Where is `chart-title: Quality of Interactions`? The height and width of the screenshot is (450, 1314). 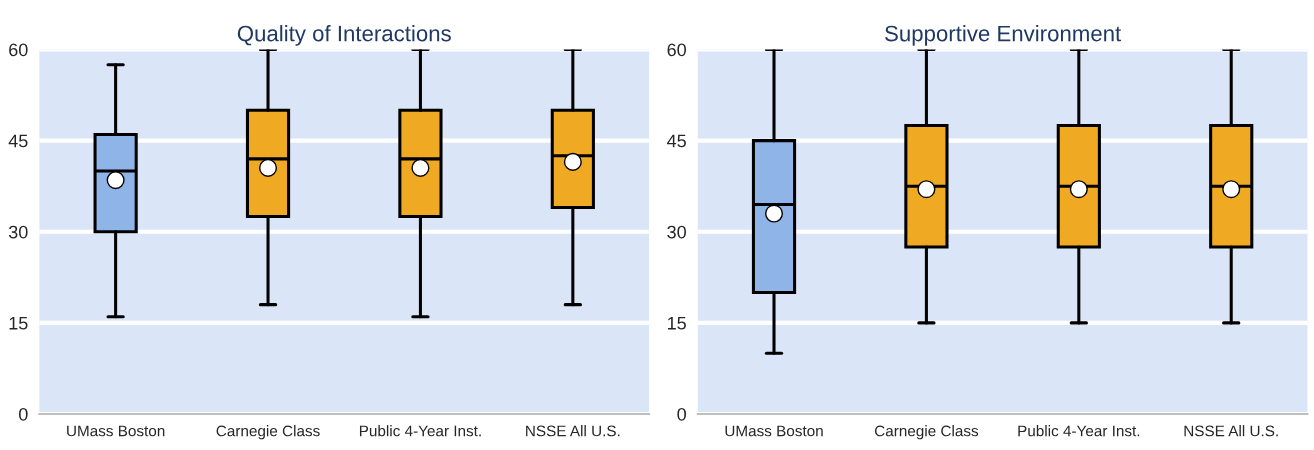 chart-title: Quality of Interactions is located at coordinates (344, 35).